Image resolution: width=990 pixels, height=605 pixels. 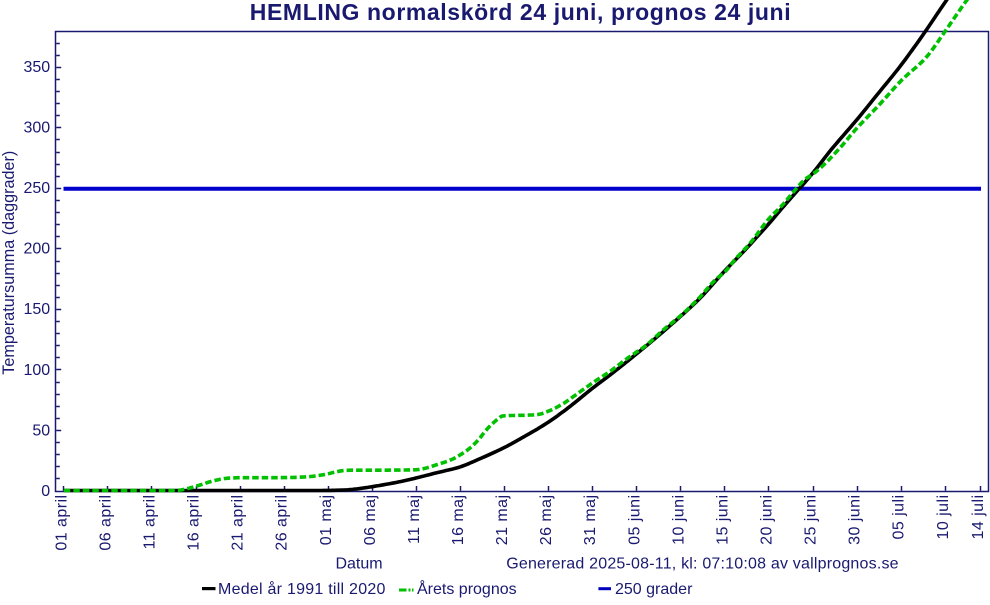 What do you see at coordinates (722, 520) in the screenshot?
I see `svg-text: 15 juni` at bounding box center [722, 520].